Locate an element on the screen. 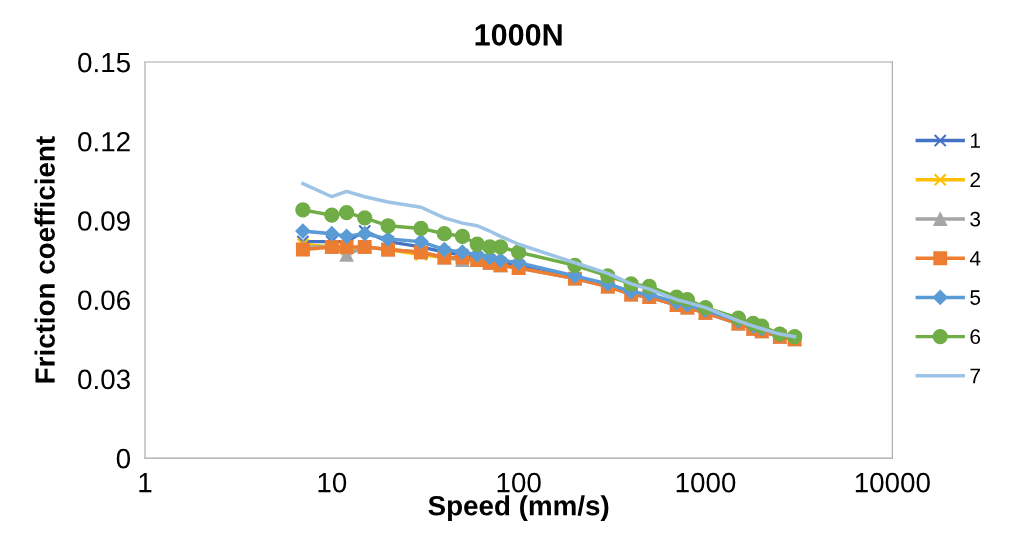 The height and width of the screenshot is (554, 1014). x-axis-title: Speed (mm/s) is located at coordinates (518, 508).